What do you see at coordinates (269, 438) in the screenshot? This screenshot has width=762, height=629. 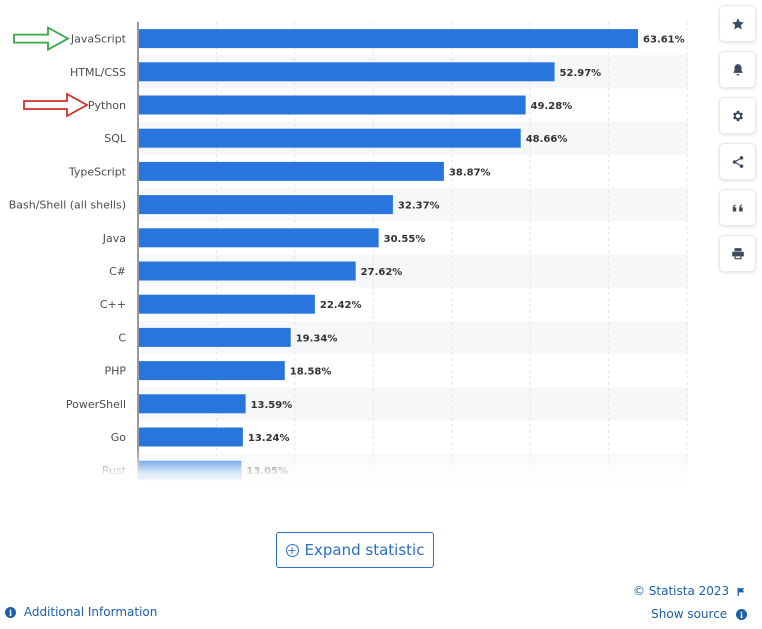 I see `value-label: 13.24%` at bounding box center [269, 438].